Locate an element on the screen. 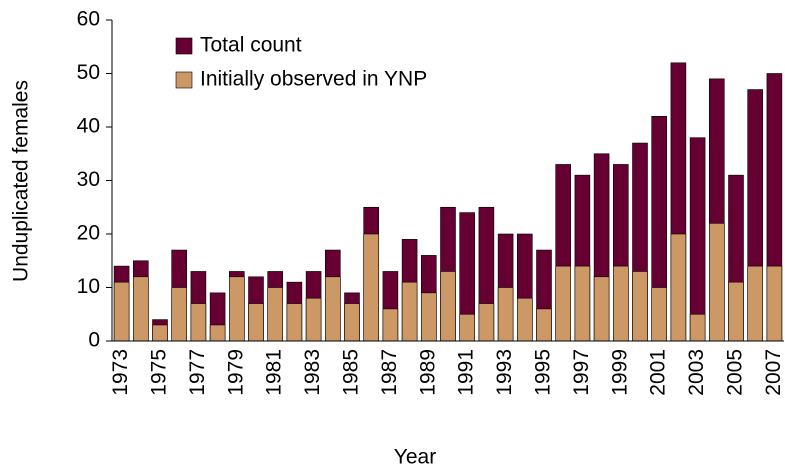 The image size is (785, 471). y-tick-label: 0 is located at coordinates (94, 340).